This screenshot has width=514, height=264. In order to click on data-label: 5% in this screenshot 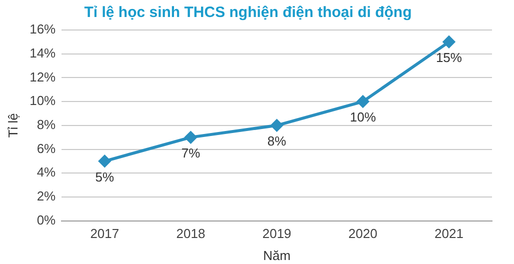, I will do `click(104, 176)`.